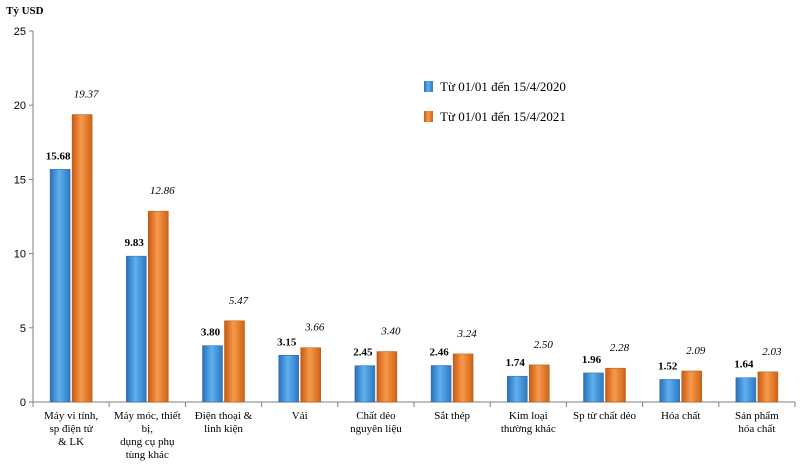 The width and height of the screenshot is (800, 473). I want to click on data-label-2020: 2.45, so click(363, 353).